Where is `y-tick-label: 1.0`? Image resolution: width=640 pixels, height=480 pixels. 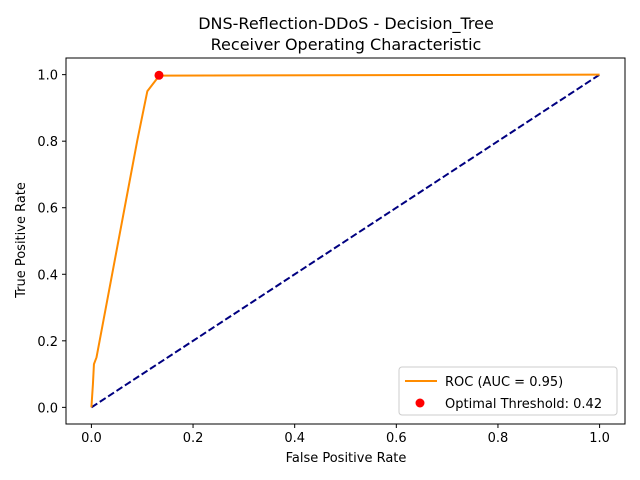 y-tick-label: 1.0 is located at coordinates (47, 76).